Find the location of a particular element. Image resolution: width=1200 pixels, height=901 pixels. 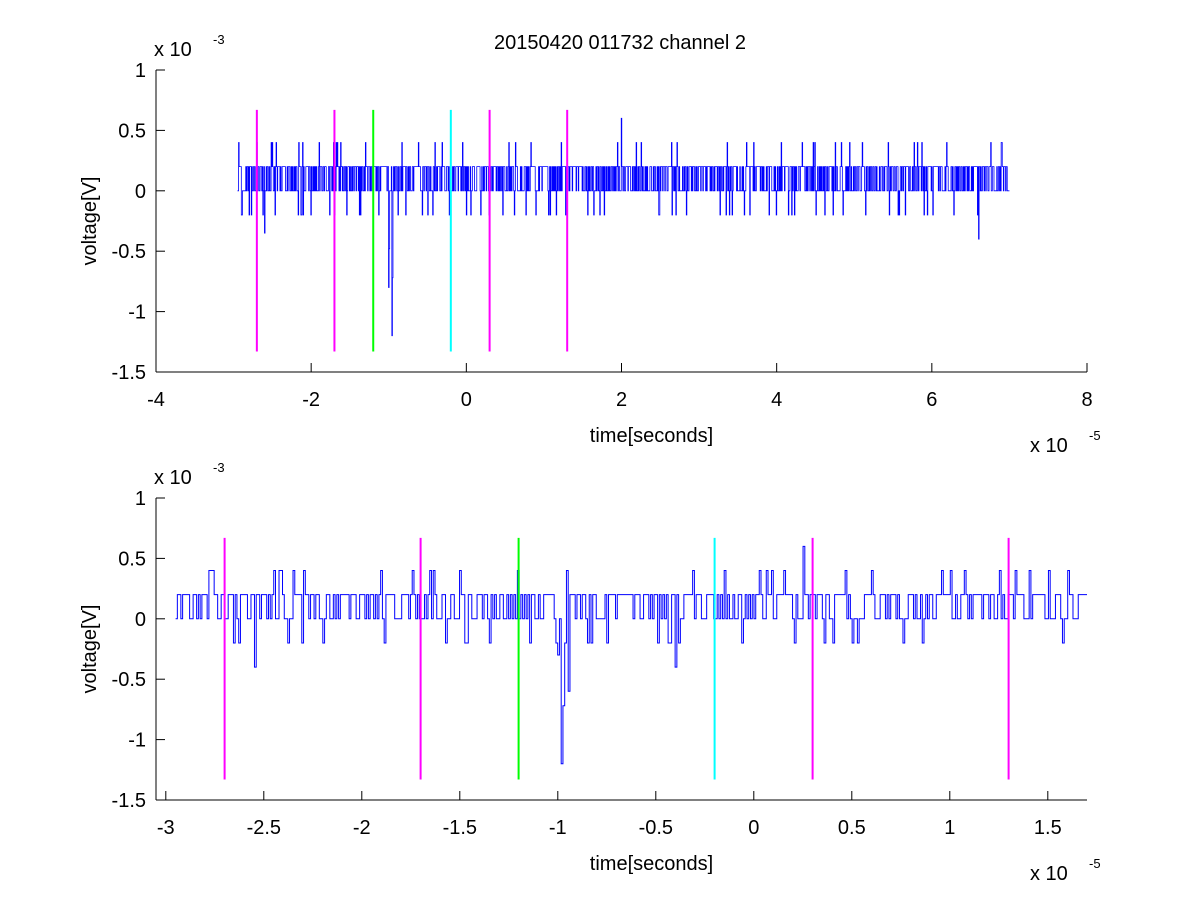

x-tick-label: -1 is located at coordinates (558, 828).